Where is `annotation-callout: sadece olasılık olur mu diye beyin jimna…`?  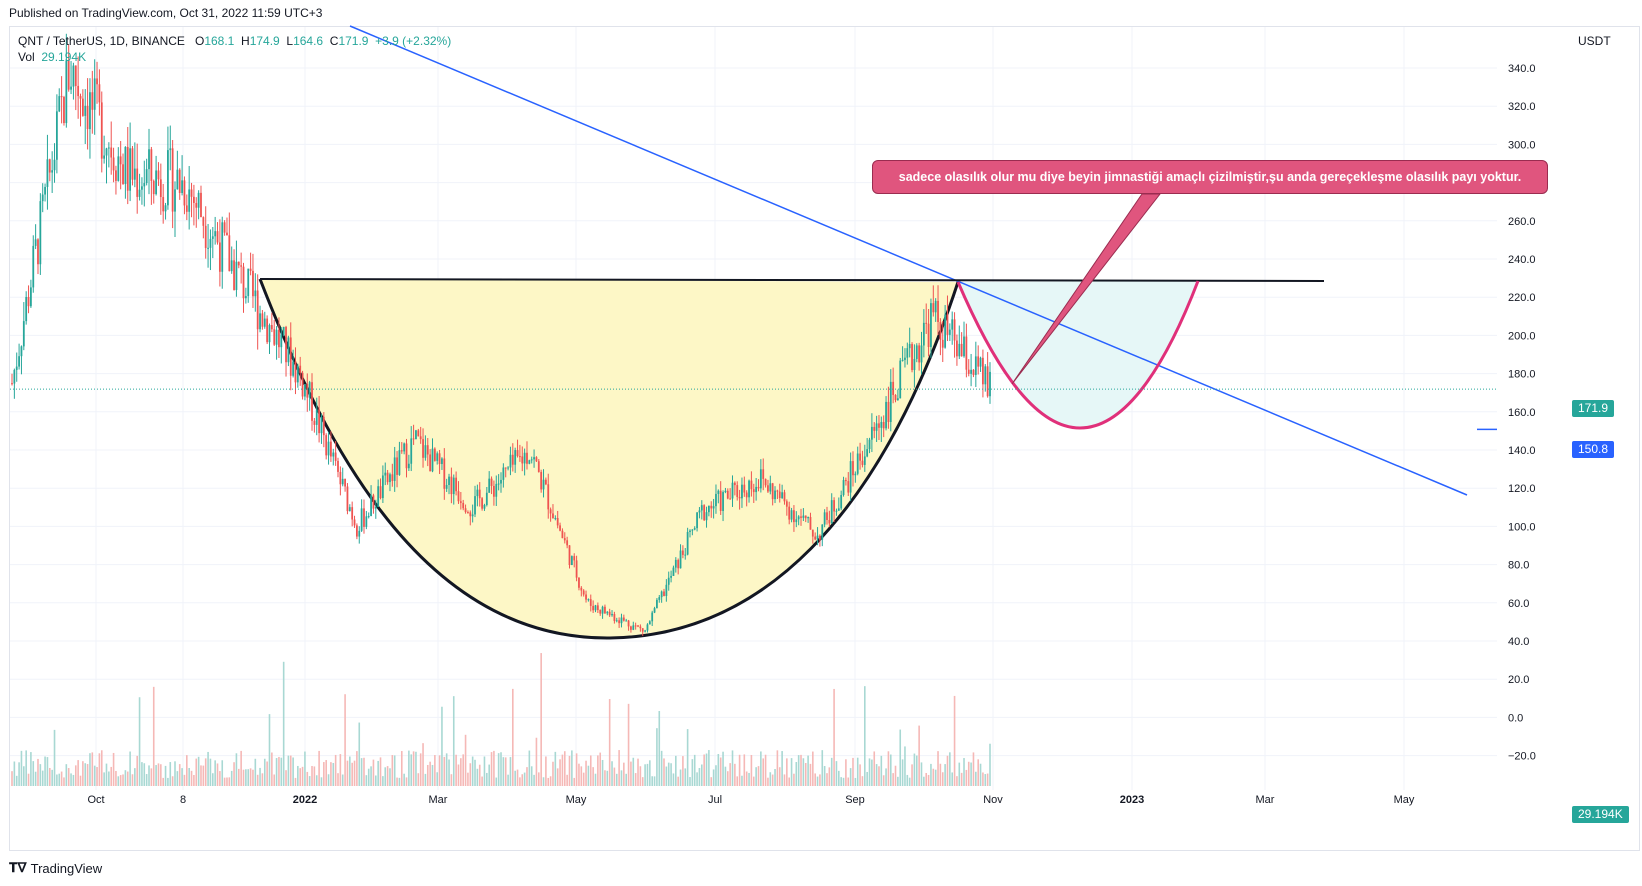 annotation-callout: sadece olasılık olur mu diye beyin jimna… is located at coordinates (1210, 177).